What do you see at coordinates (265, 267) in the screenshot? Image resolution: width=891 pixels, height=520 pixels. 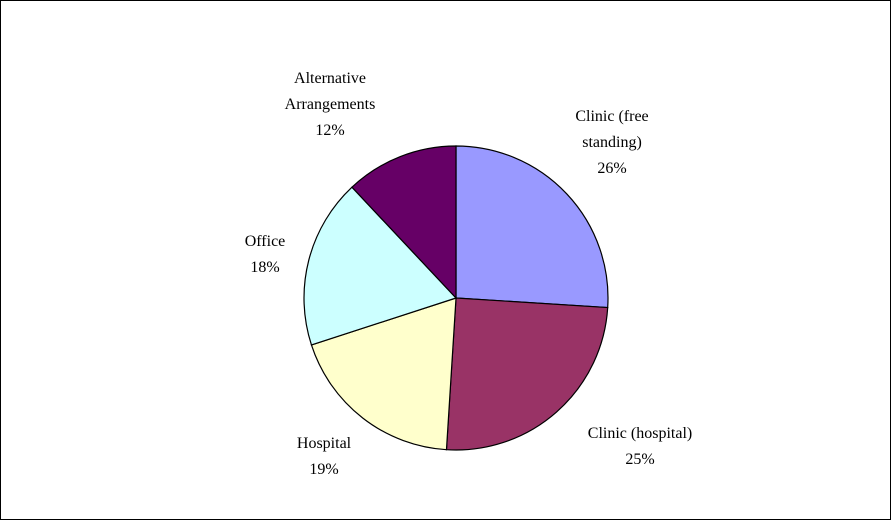 I see `value-label: 18%` at bounding box center [265, 267].